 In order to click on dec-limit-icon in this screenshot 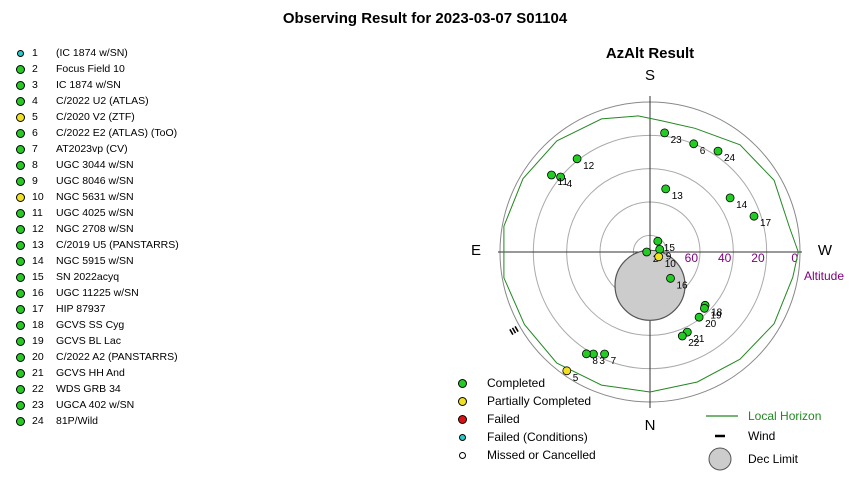, I will do `click(722, 459)`.